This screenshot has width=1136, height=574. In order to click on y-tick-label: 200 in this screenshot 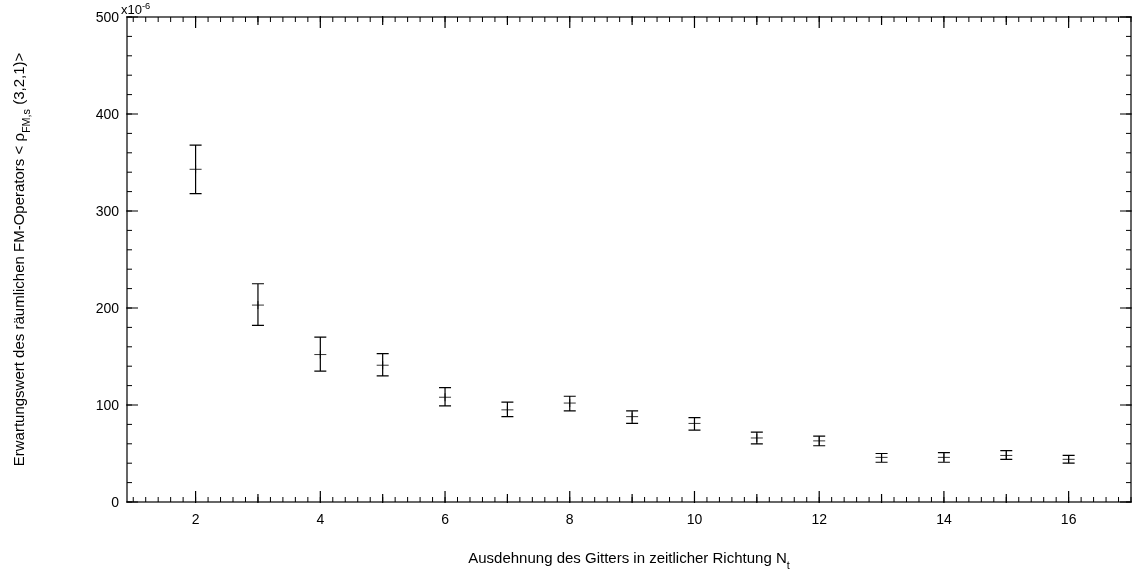, I will do `click(107, 308)`.